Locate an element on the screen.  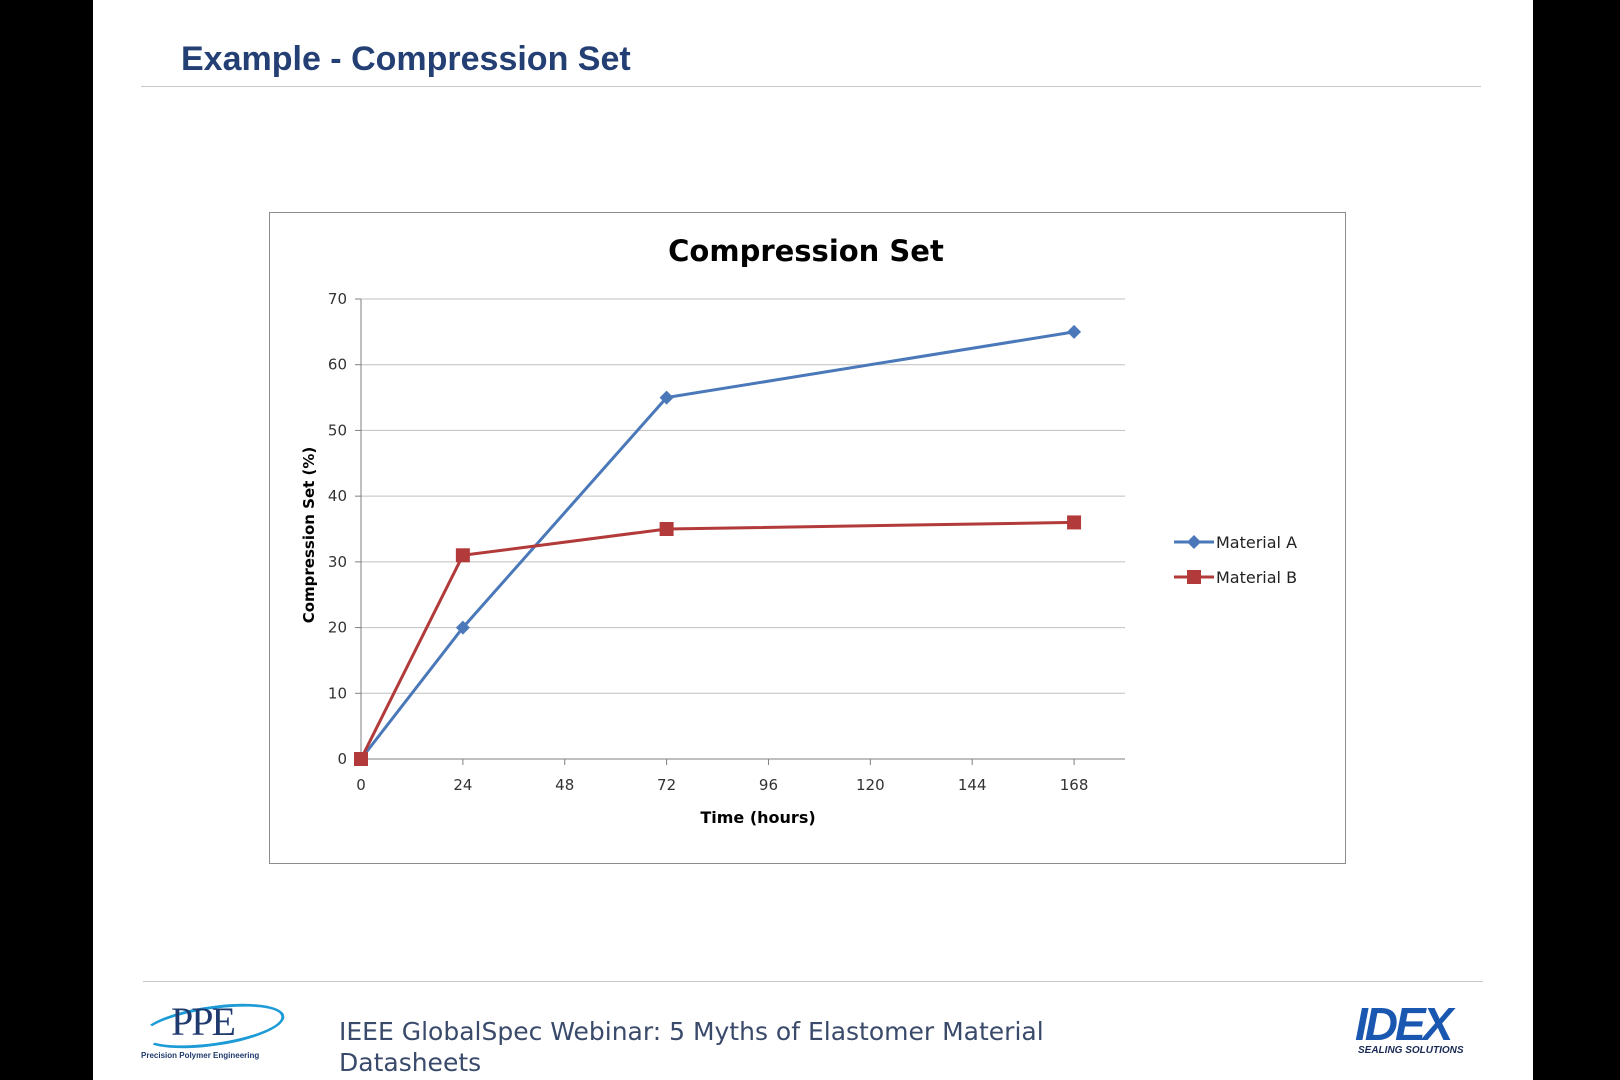
series-line-material-b is located at coordinates (717, 640).